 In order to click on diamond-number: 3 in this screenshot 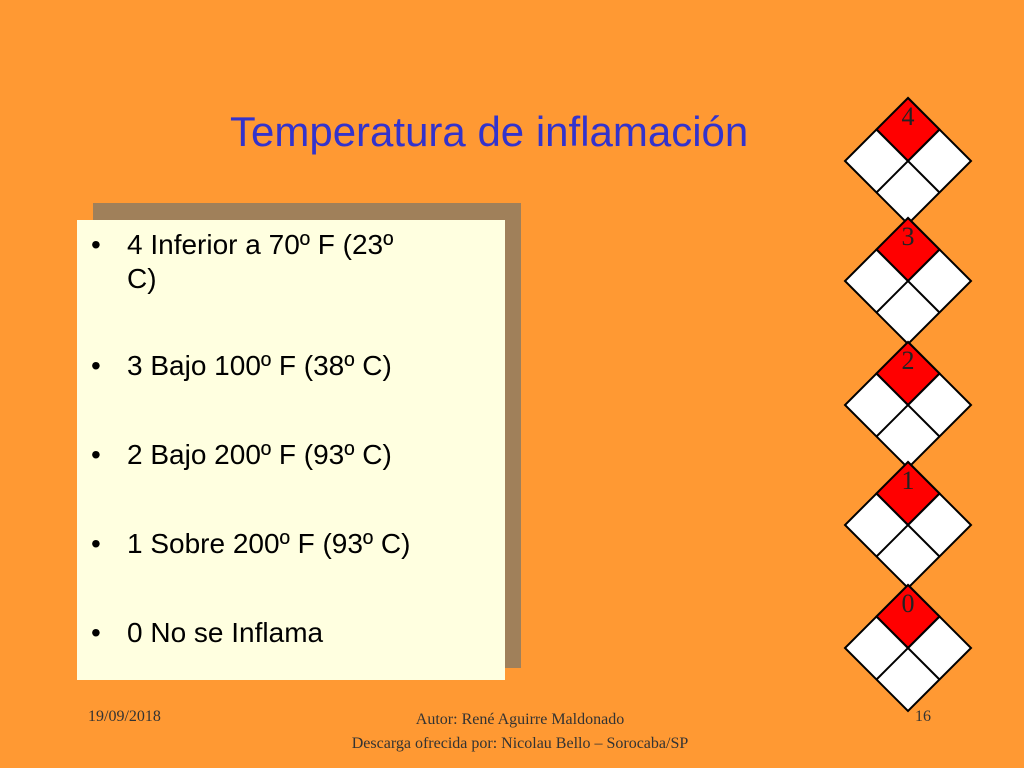, I will do `click(908, 236)`.